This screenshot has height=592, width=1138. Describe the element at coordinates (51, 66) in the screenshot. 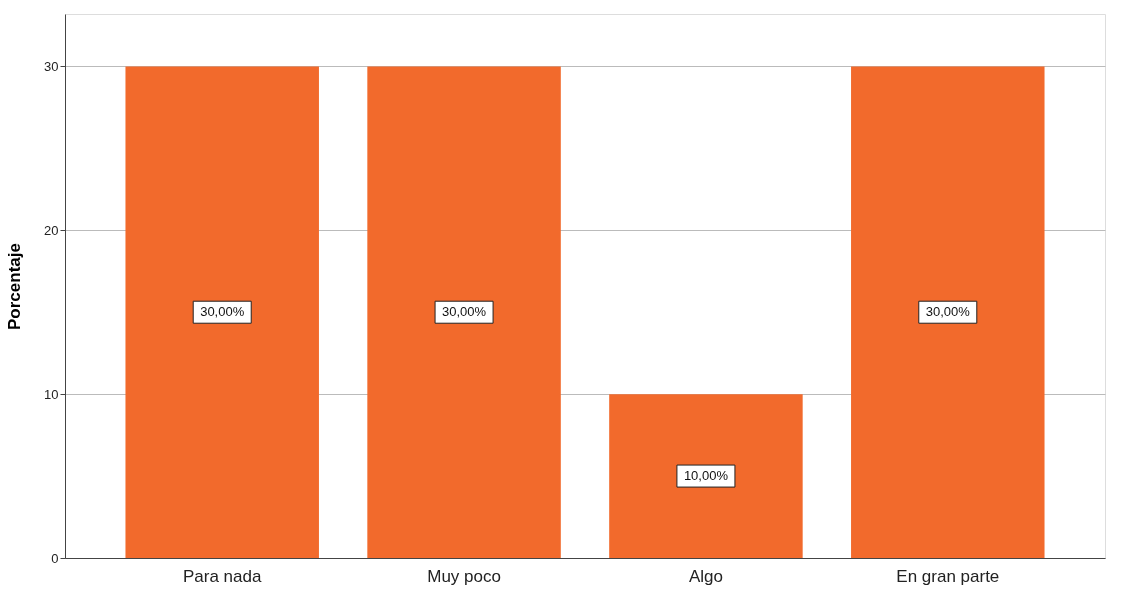

I see `y-tick-label: 30` at that location.